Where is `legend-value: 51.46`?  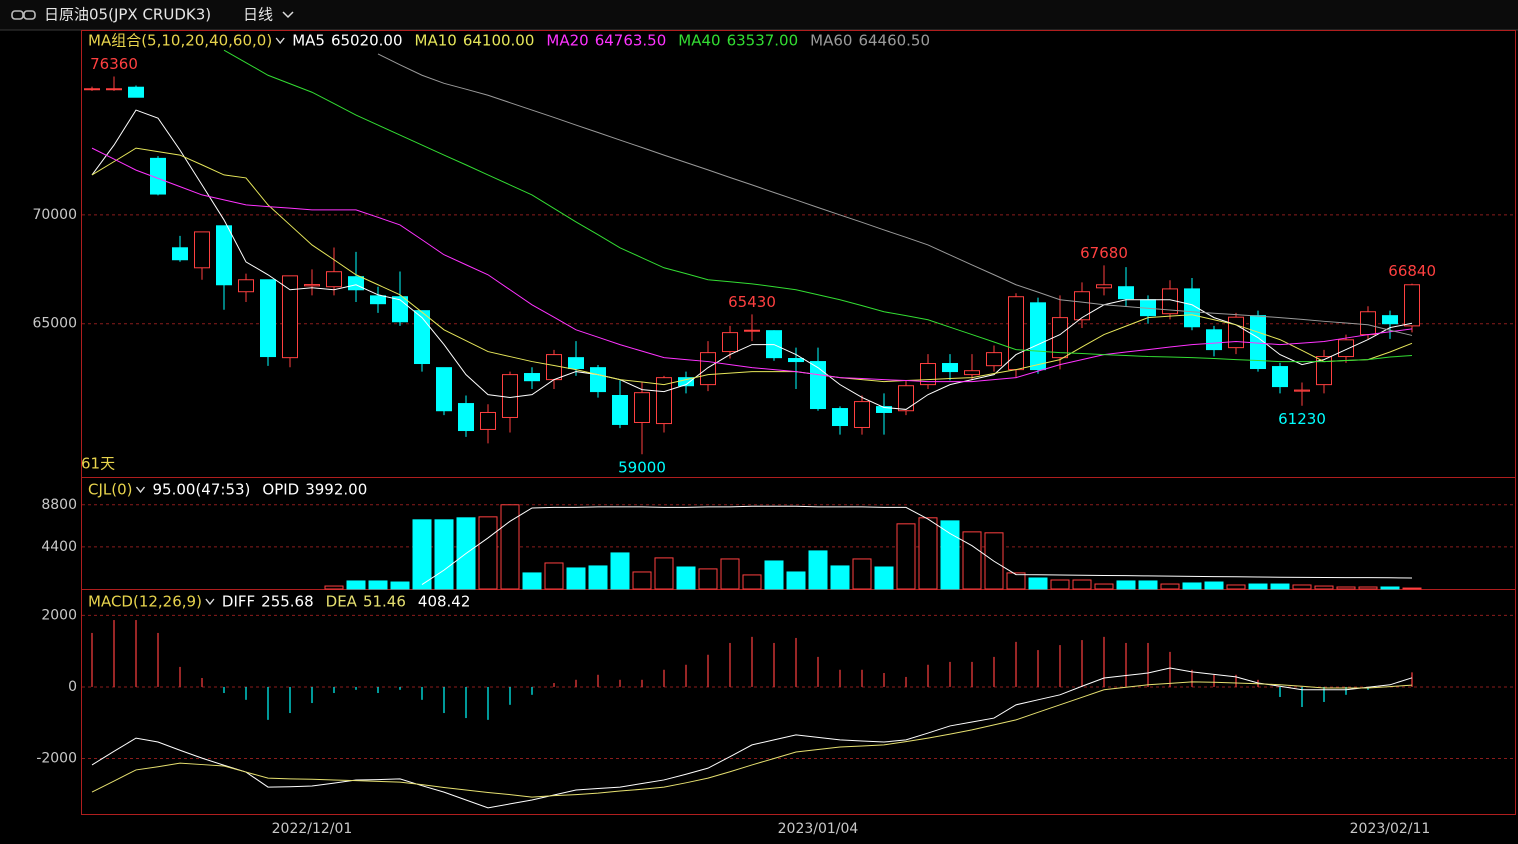
legend-value: 51.46 is located at coordinates (384, 602).